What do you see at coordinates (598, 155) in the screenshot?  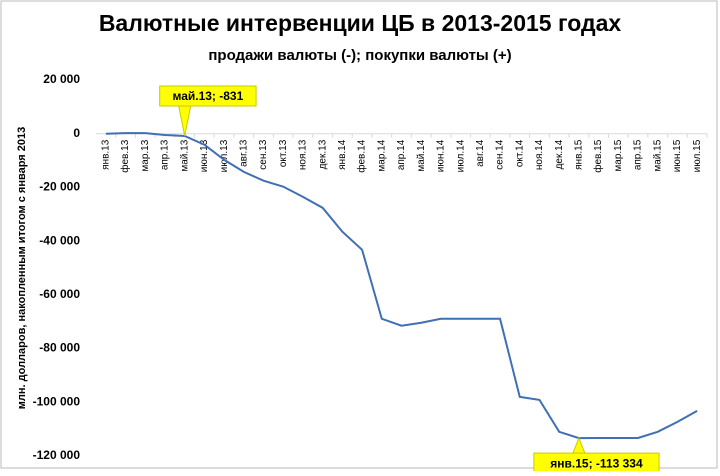 I see `x-tick-label: фев.15` at bounding box center [598, 155].